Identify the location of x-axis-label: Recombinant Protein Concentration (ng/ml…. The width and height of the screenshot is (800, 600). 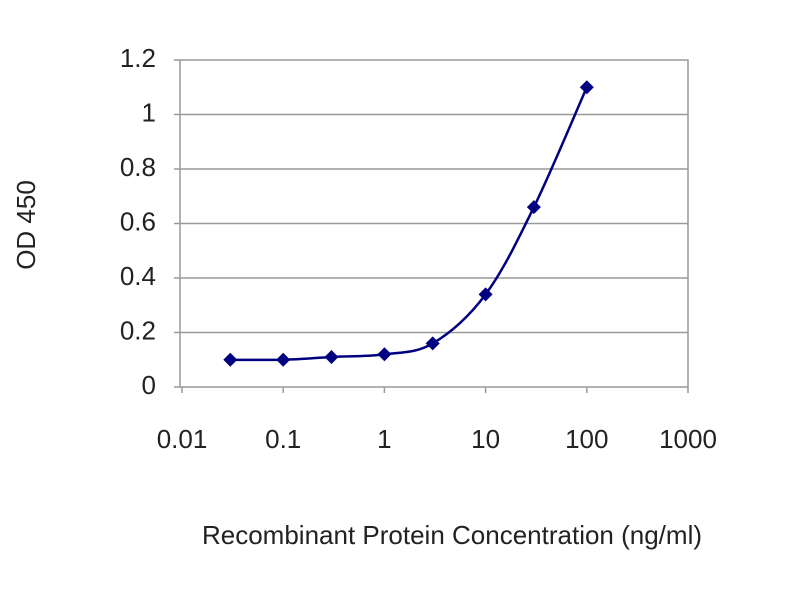
(452, 535).